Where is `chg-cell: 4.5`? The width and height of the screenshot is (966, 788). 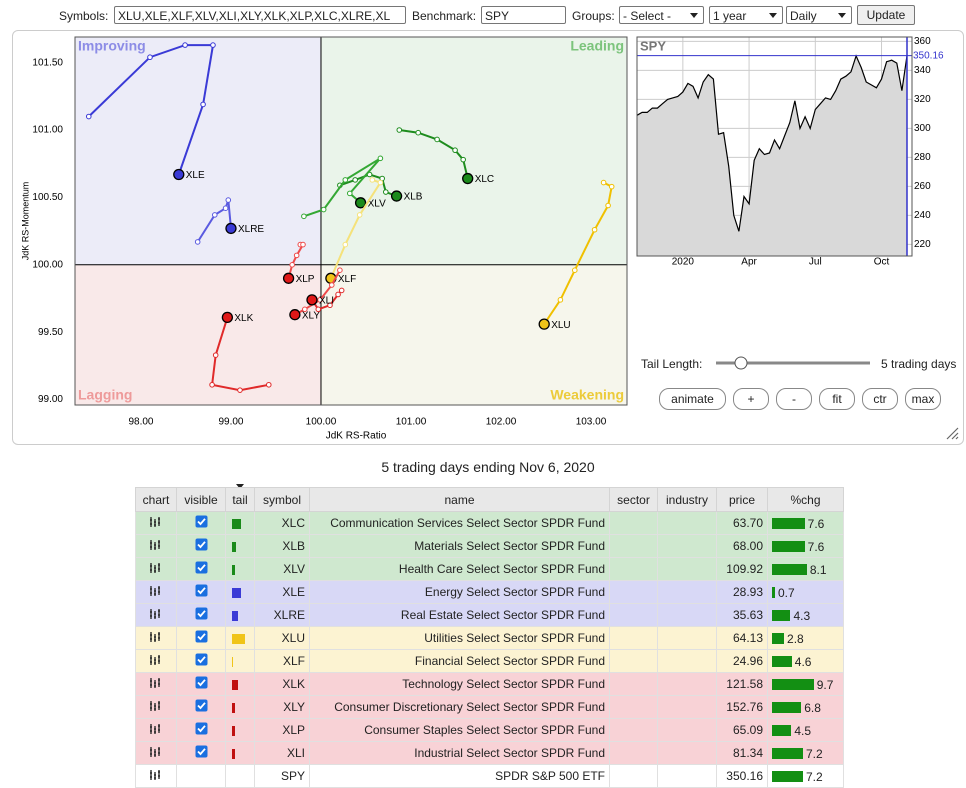 chg-cell: 4.5 is located at coordinates (805, 730).